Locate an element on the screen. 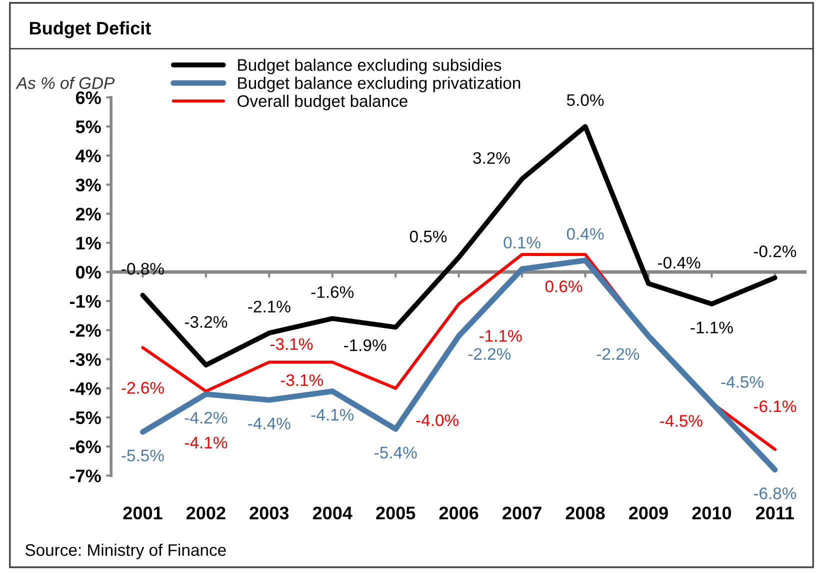 The height and width of the screenshot is (573, 823). data-label: -4.4% is located at coordinates (269, 424).